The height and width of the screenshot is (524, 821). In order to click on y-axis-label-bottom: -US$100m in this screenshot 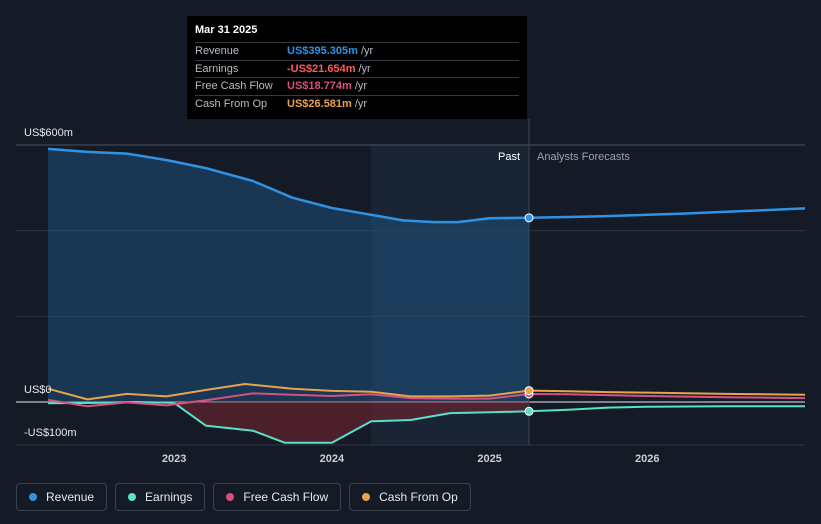, I will do `click(50, 433)`.